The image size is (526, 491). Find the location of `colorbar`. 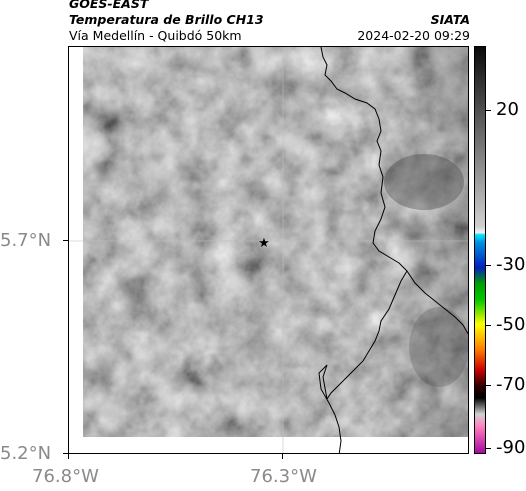

colorbar is located at coordinates (480, 250).